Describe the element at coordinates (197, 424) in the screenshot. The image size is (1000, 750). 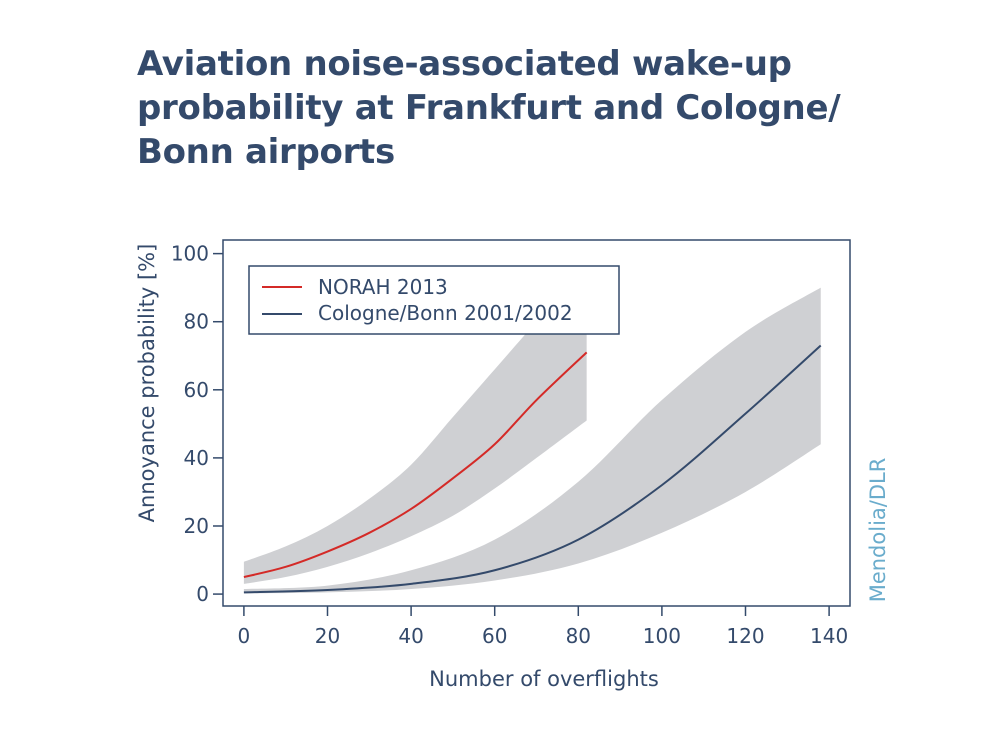
I see `y-axis: 0 20 40 60 80 100` at that location.